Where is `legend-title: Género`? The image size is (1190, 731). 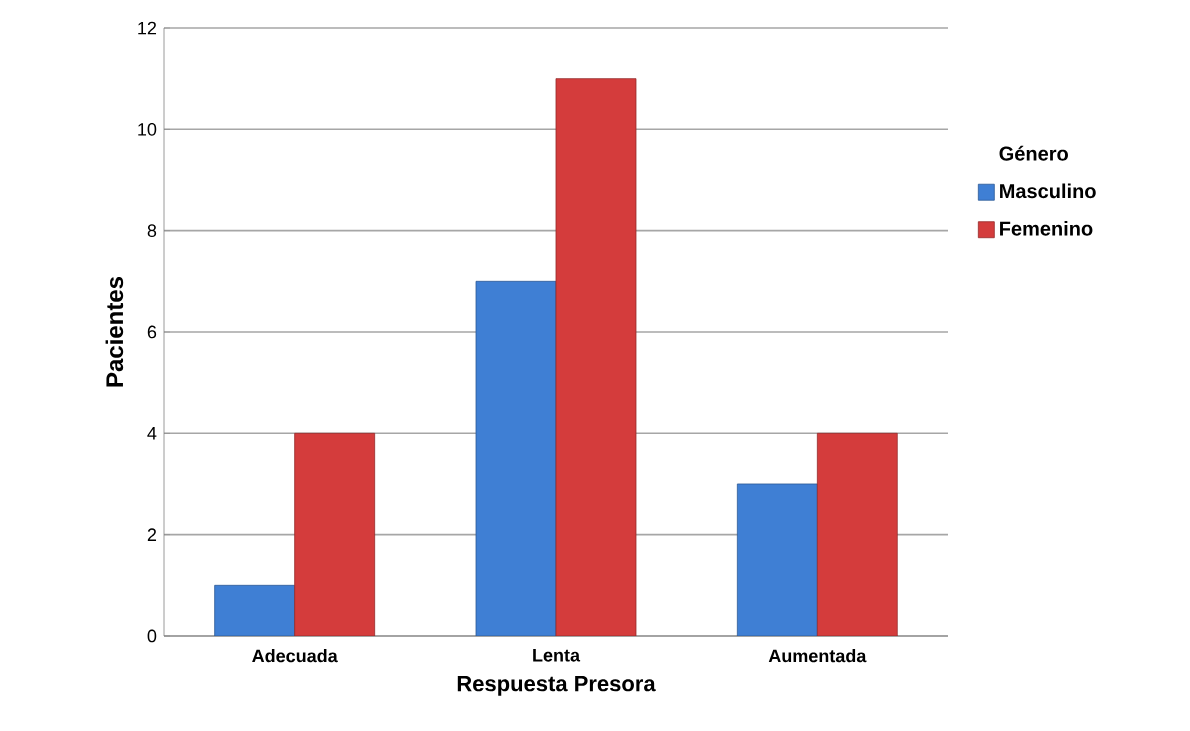
legend-title: Género is located at coordinates (1033, 153).